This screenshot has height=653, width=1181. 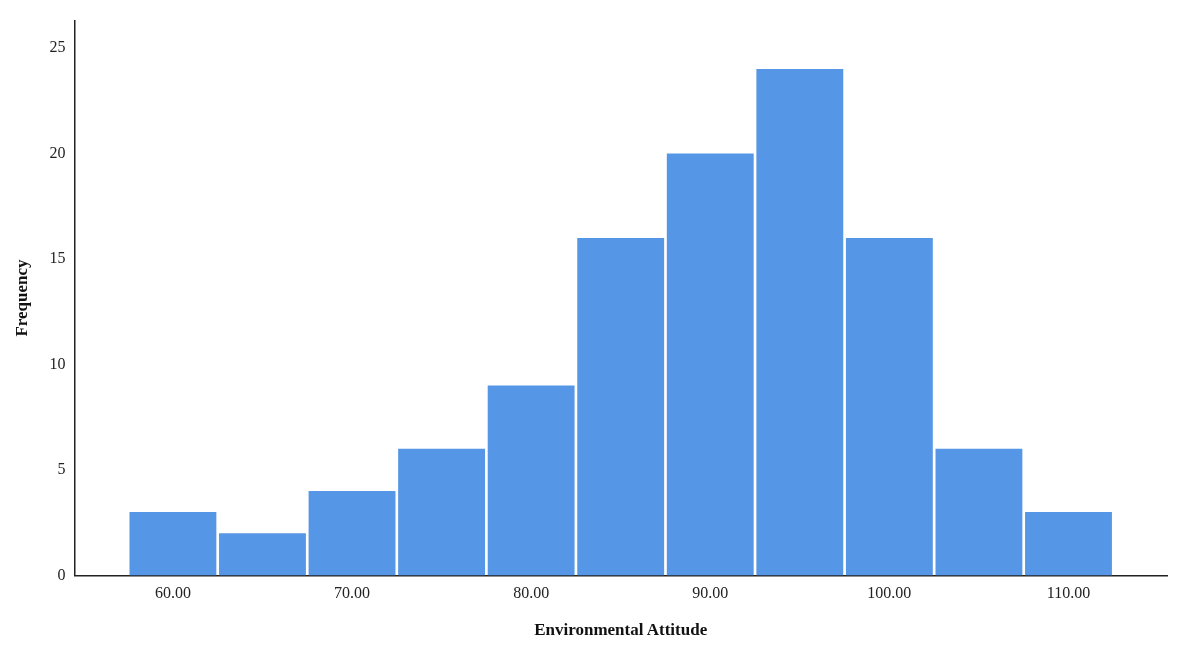 What do you see at coordinates (1068, 593) in the screenshot?
I see `x-tick-label: 110.00` at bounding box center [1068, 593].